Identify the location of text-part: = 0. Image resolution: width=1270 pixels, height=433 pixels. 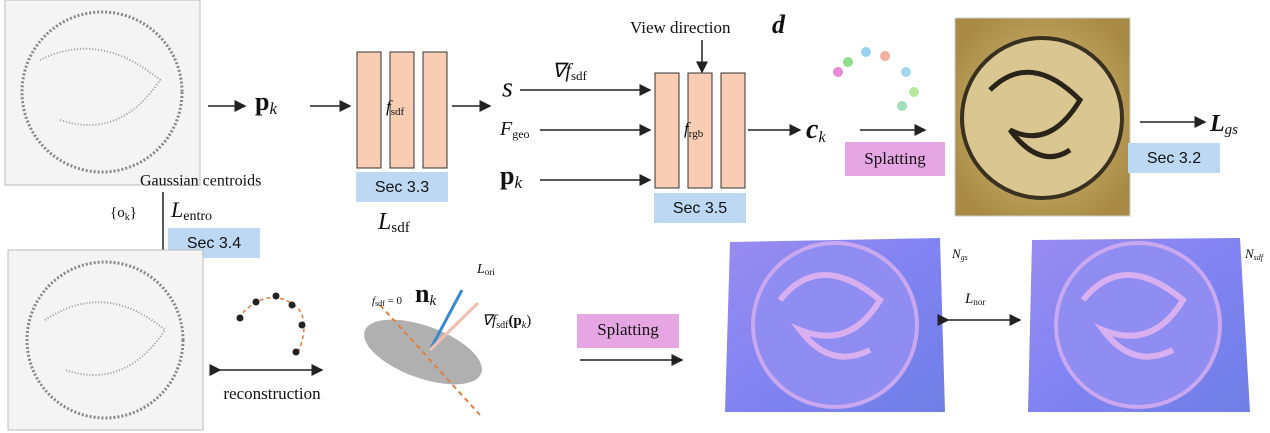
(394, 301).